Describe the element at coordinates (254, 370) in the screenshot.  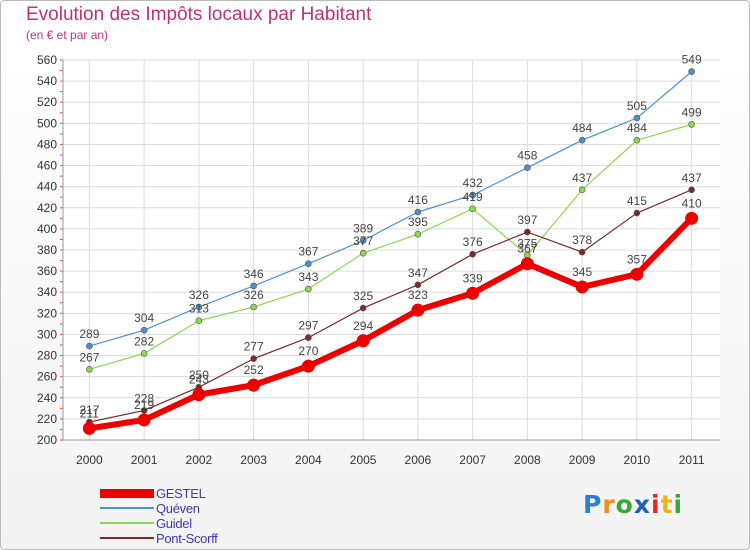
I see `data-label: 252` at that location.